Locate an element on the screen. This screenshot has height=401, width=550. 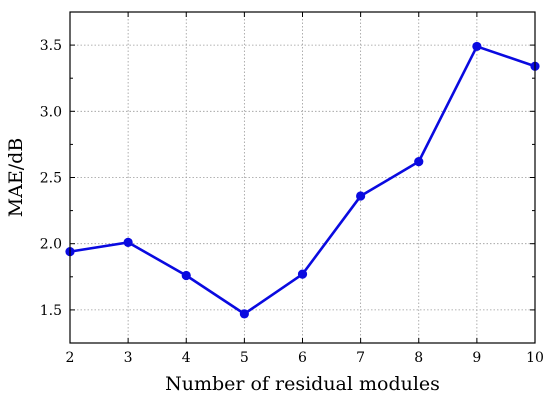
x-tick-label: 8 is located at coordinates (418, 358).